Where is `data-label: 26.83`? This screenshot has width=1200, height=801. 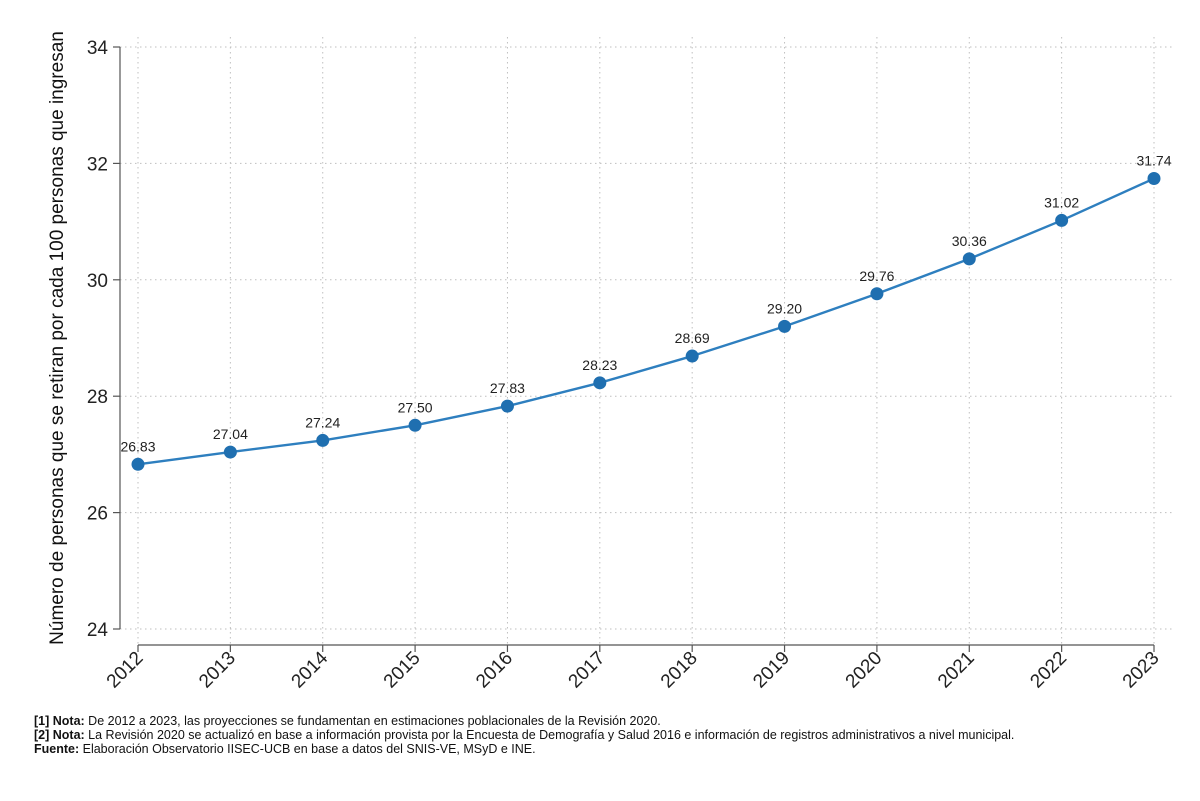 data-label: 26.83 is located at coordinates (137, 446).